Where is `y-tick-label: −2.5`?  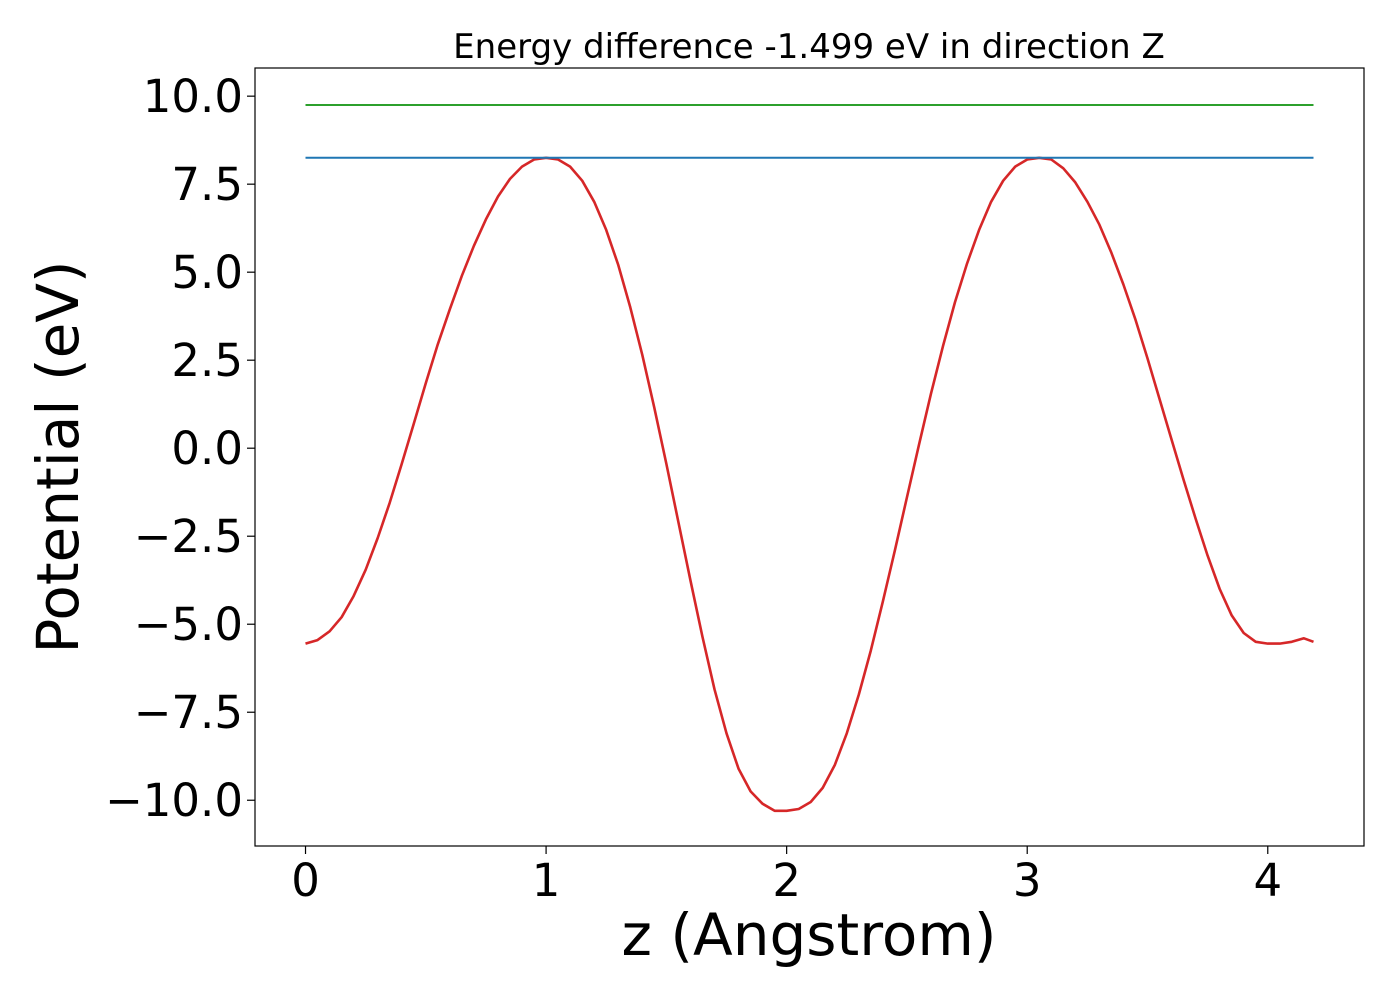 y-tick-label: −2.5 is located at coordinates (188, 536).